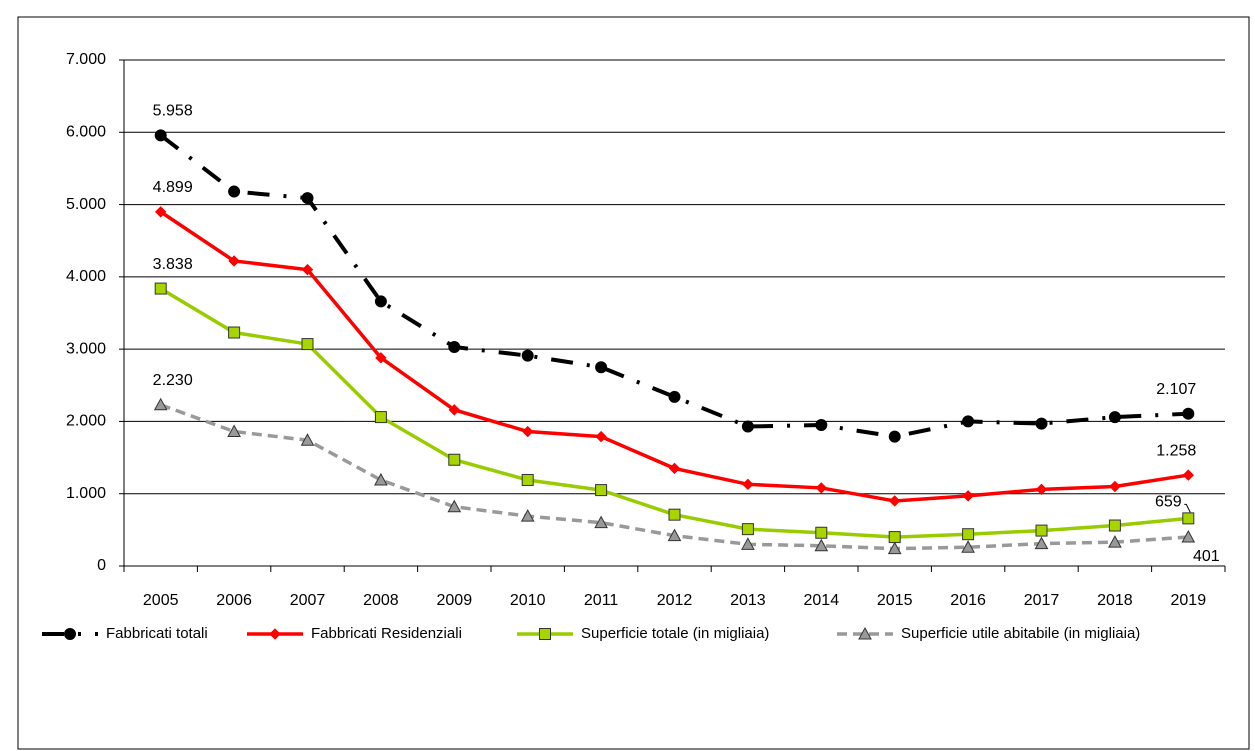  What do you see at coordinates (675, 633) in the screenshot?
I see `legend-label: Superficie totale (in migliaia)` at bounding box center [675, 633].